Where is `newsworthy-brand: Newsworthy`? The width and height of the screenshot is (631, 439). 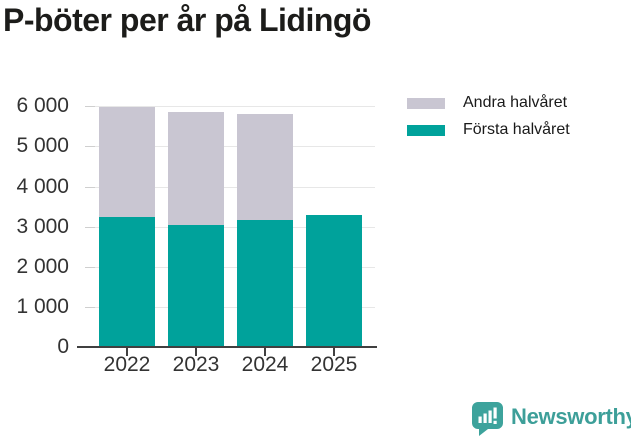
newsworthy-brand: Newsworthy is located at coordinates (551, 419).